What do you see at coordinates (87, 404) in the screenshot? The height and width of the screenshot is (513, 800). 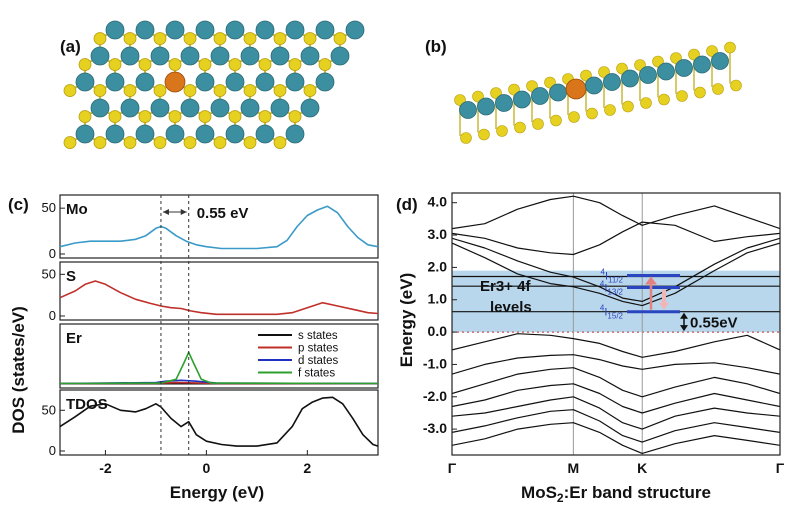 I see `dos-subplot-name: TDOS` at bounding box center [87, 404].